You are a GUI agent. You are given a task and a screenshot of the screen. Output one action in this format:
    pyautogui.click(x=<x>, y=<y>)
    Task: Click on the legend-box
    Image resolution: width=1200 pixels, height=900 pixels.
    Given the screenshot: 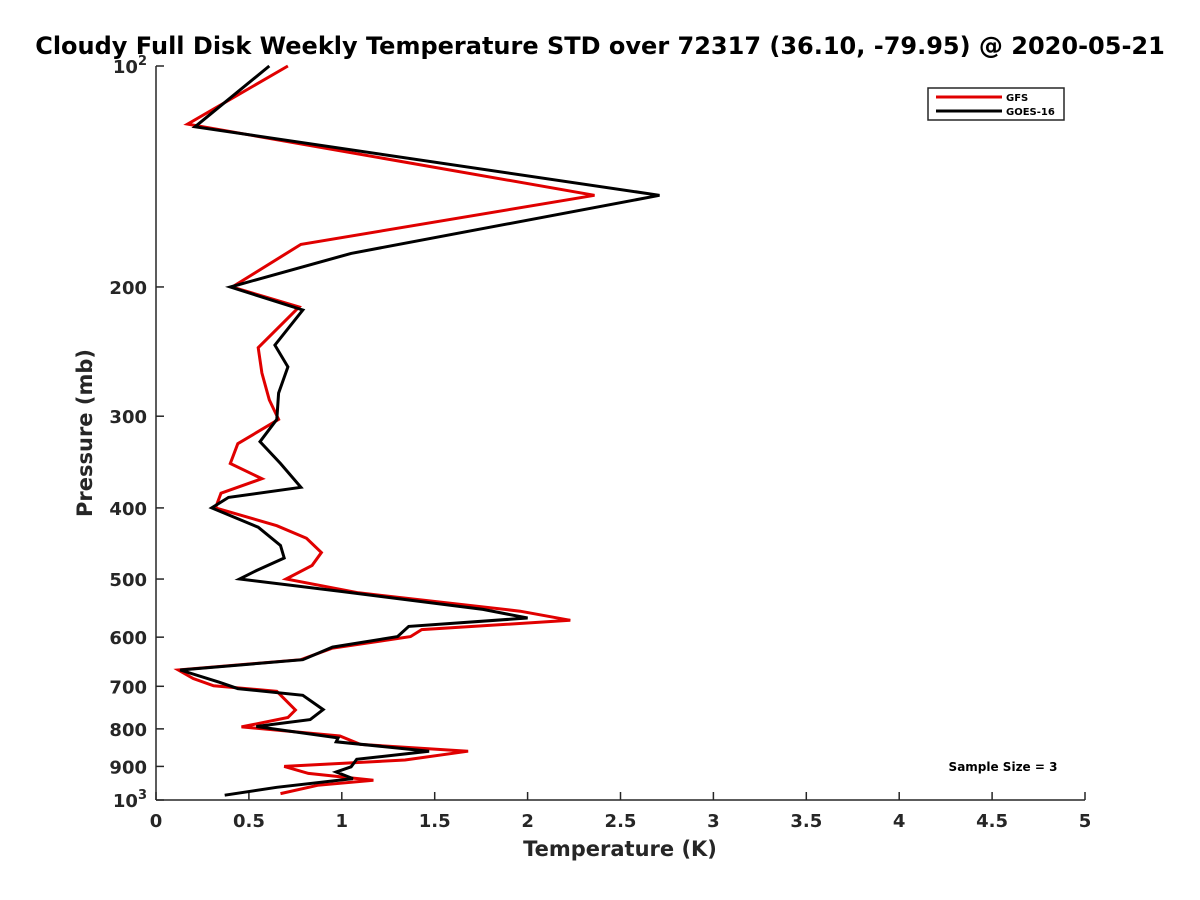 What is the action you would take?
    pyautogui.click(x=996, y=104)
    